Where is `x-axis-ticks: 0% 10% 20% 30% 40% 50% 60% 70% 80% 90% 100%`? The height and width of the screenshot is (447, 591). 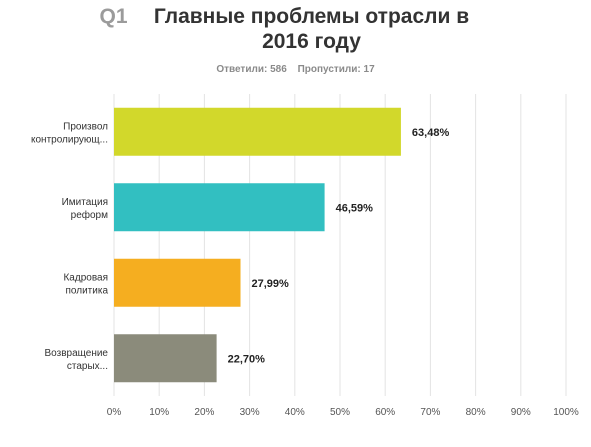
x-axis-ticks: 0% 10% 20% 30% 40% 50% 60% 70% 80% 90% 100% is located at coordinates (343, 412).